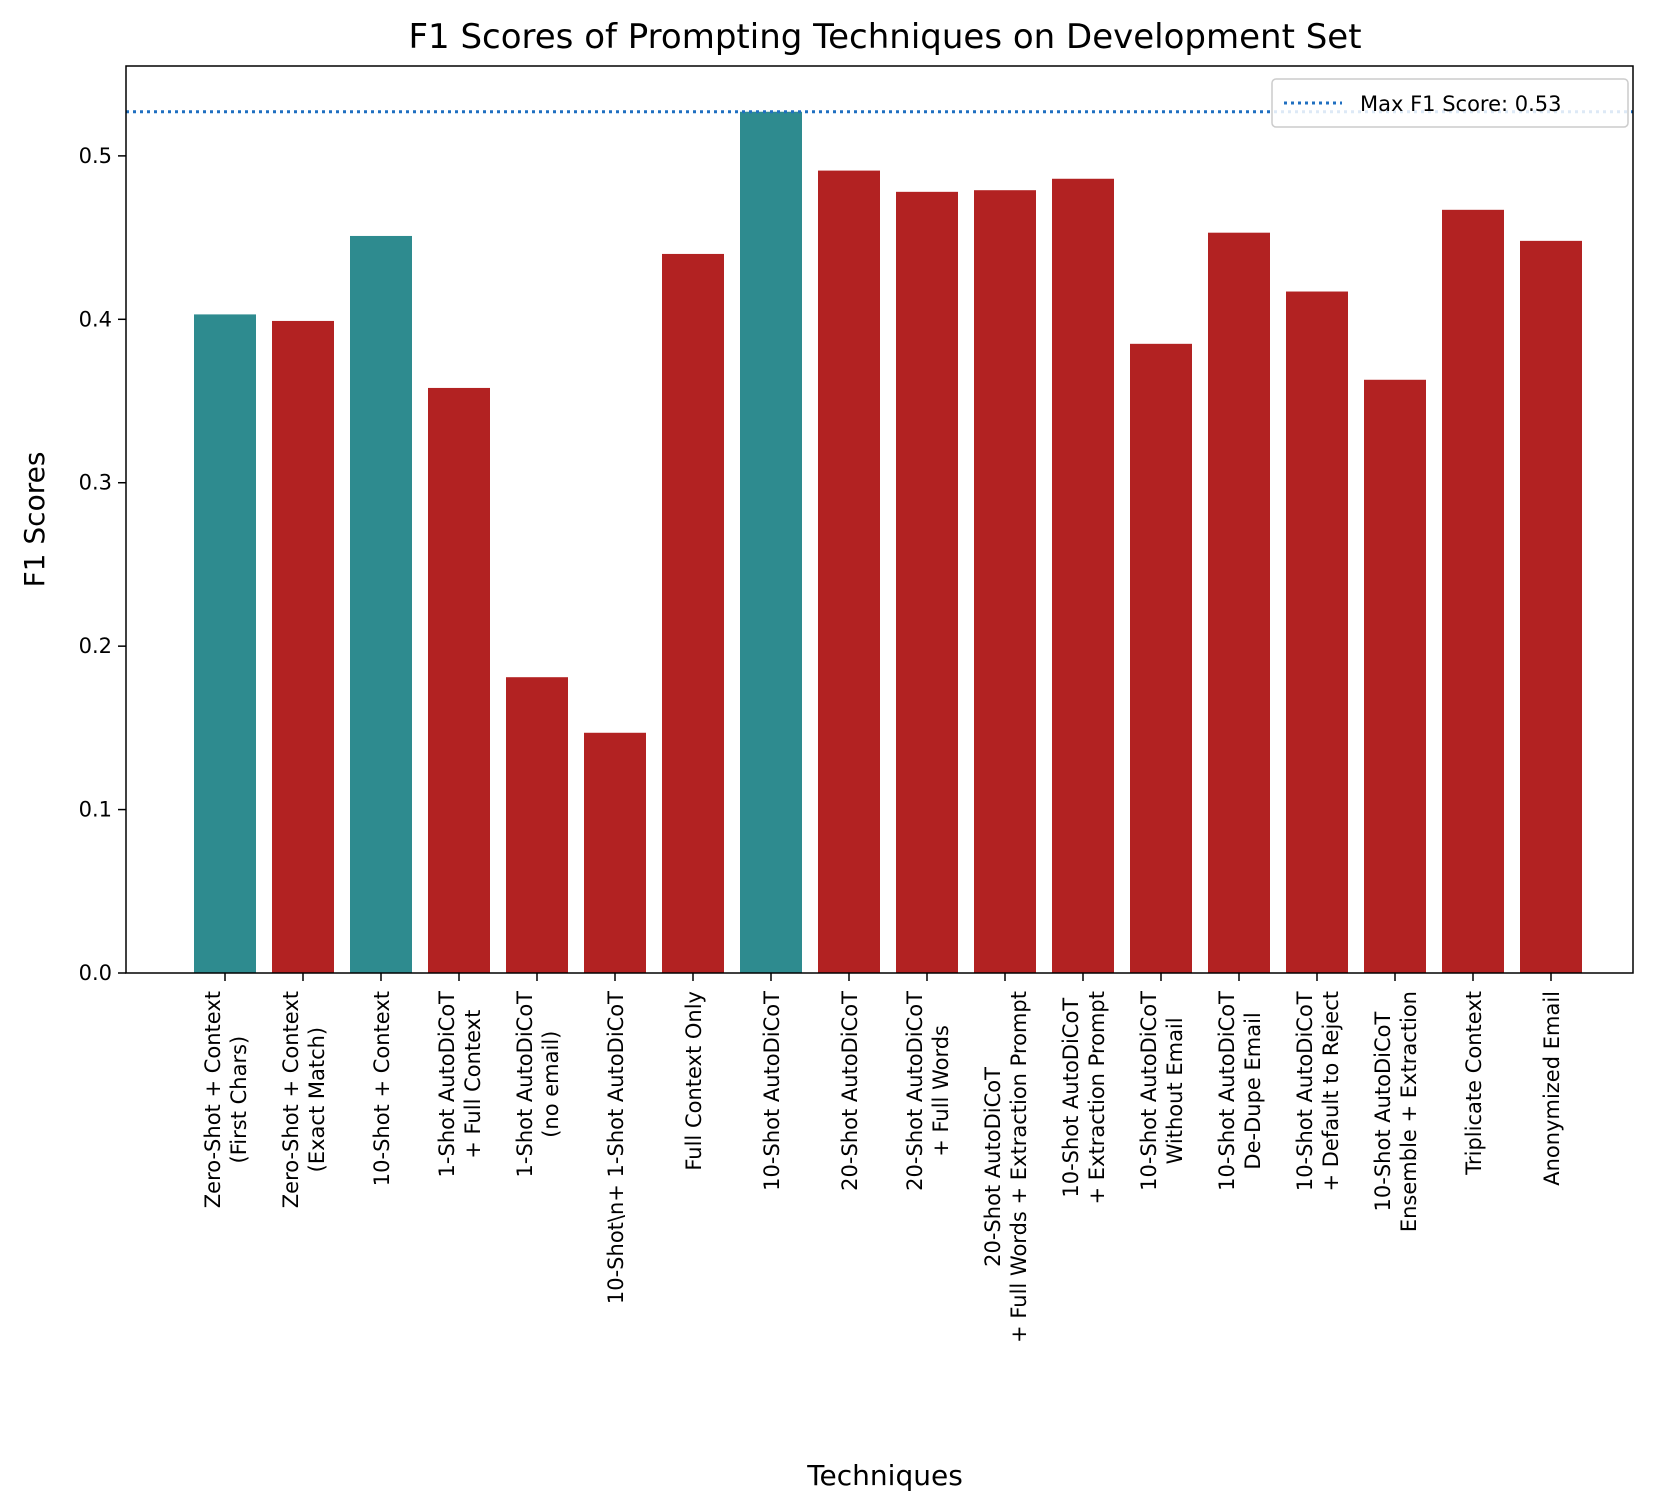 The height and width of the screenshot is (1506, 1661). I want to click on x-tick-label-group: 20-Shot AutoDiCoT + Full Words, so click(928, 1091).